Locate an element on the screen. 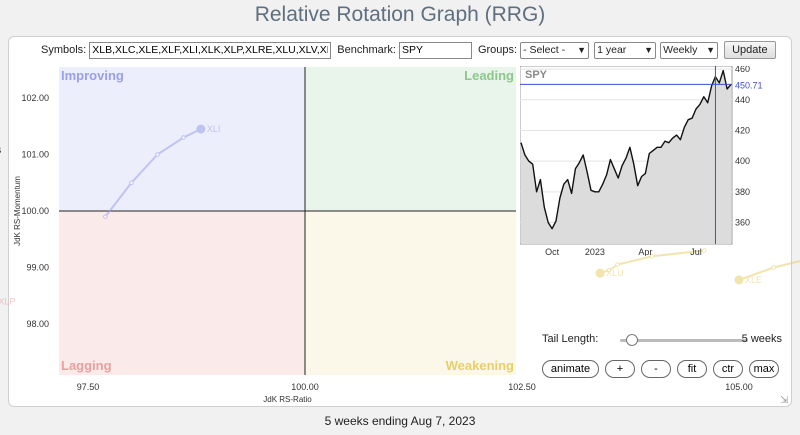  groups-select-value: - Select - is located at coordinates (544, 50).